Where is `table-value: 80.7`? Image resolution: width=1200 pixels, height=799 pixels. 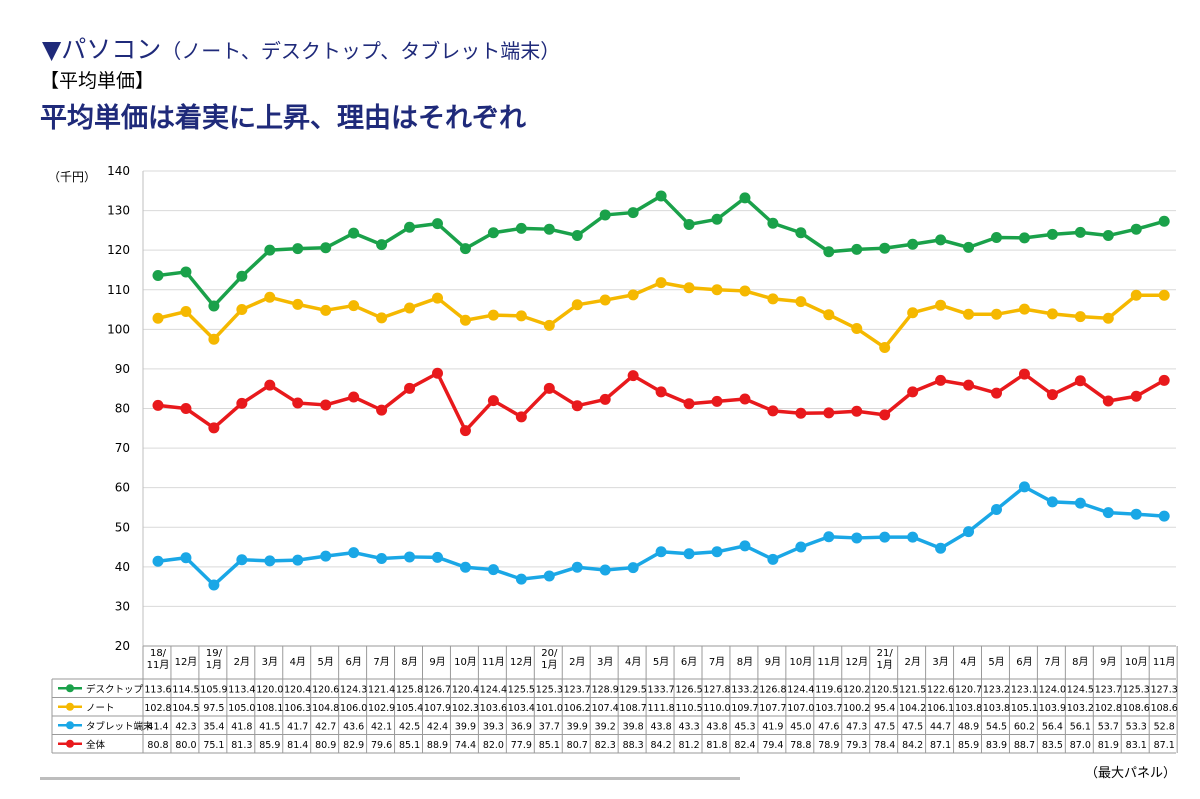 table-value: 80.7 is located at coordinates (577, 745).